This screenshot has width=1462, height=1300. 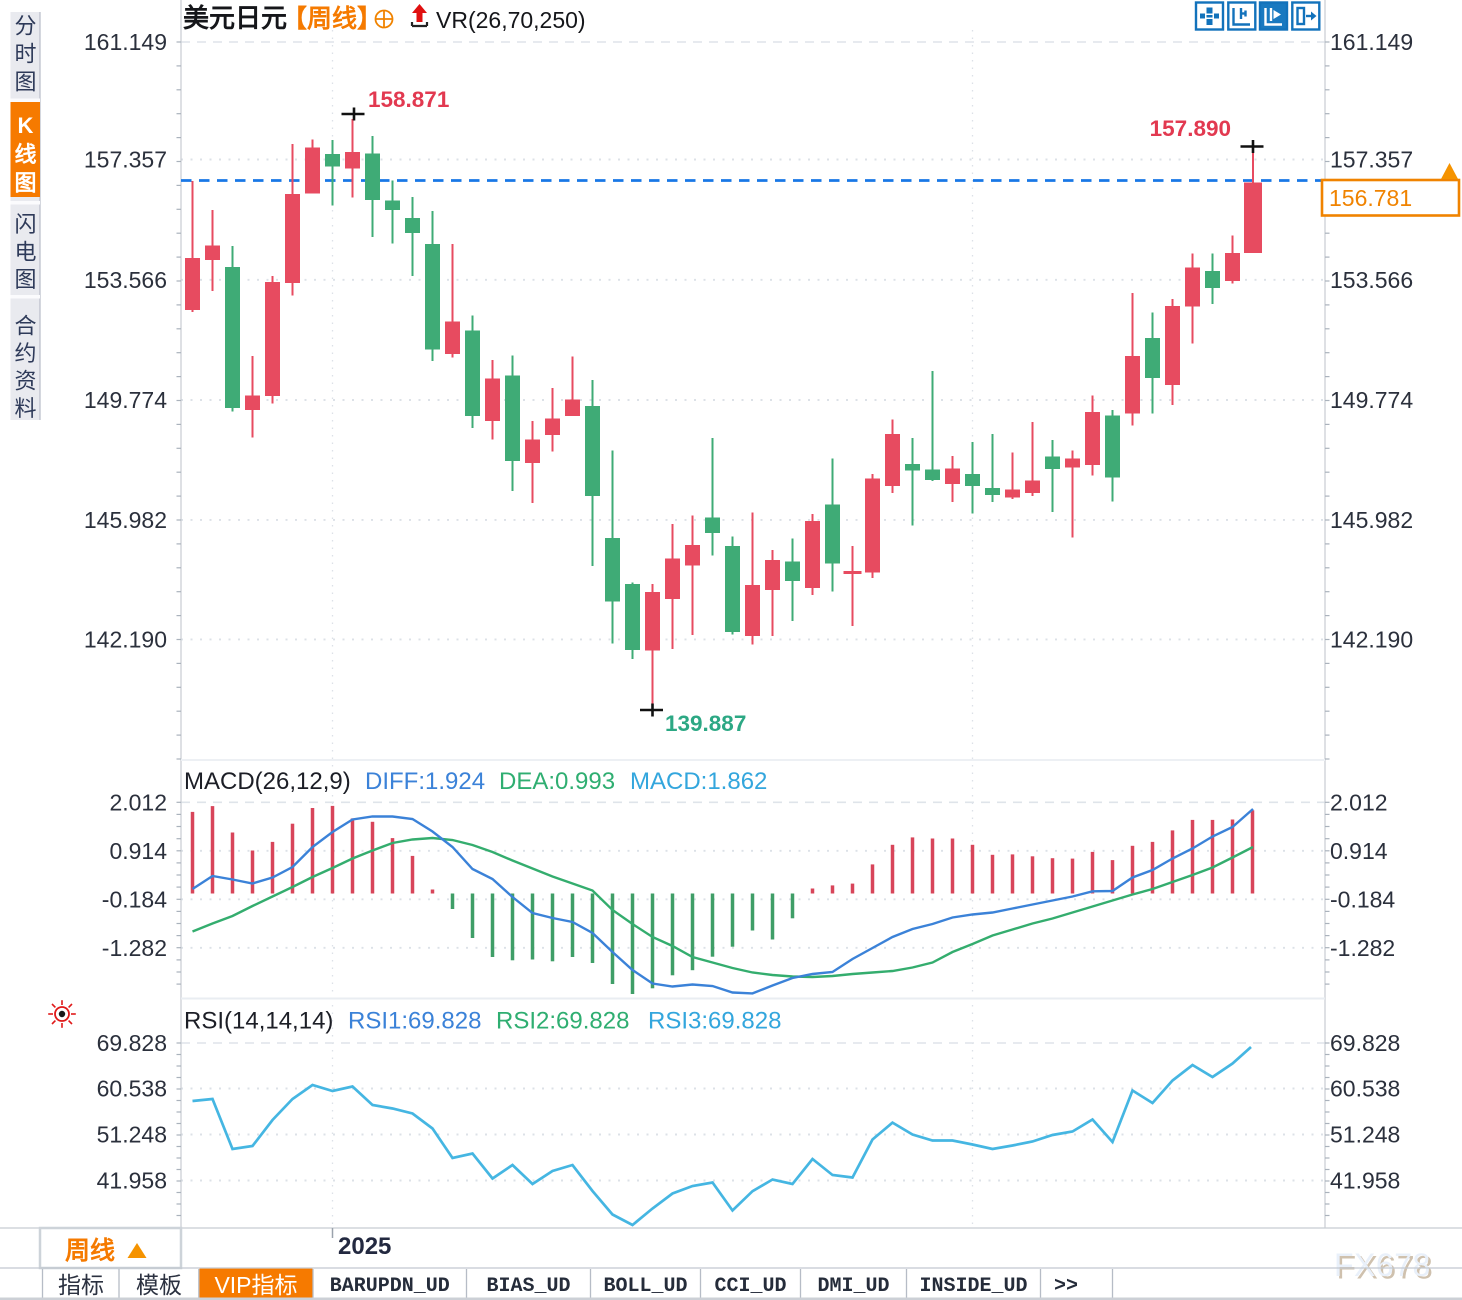 I want to click on svg-text: DMI_UD, so click(x=853, y=1286).